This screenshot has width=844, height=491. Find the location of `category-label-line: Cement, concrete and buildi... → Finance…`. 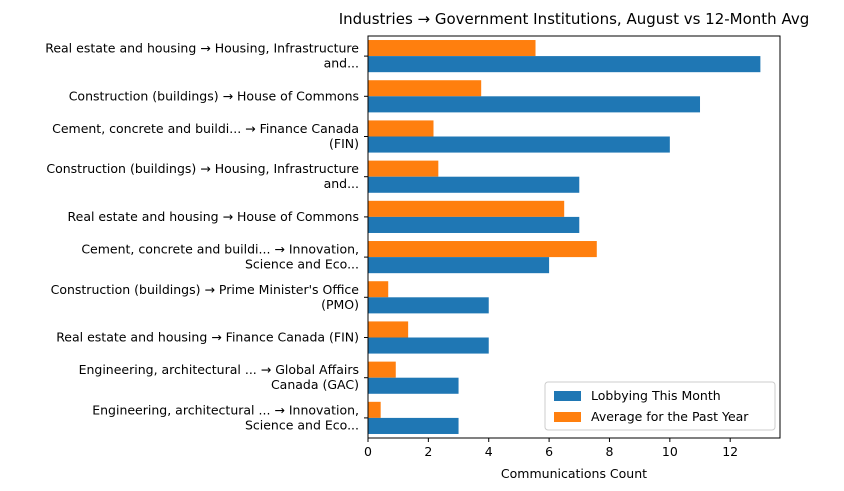

category-label-line: Cement, concrete and buildi... → Finance… is located at coordinates (205, 128).